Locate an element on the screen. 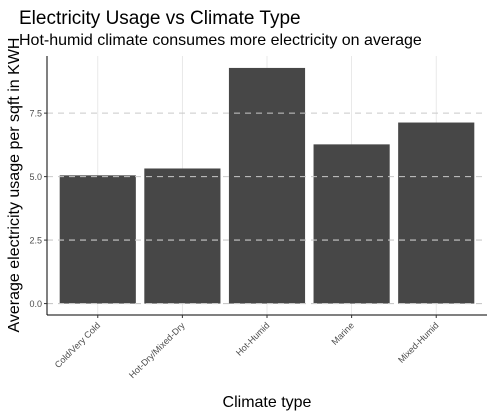 Image resolution: width=495 pixels, height=417 pixels. y-tick-label: 2.5 is located at coordinates (35, 241).